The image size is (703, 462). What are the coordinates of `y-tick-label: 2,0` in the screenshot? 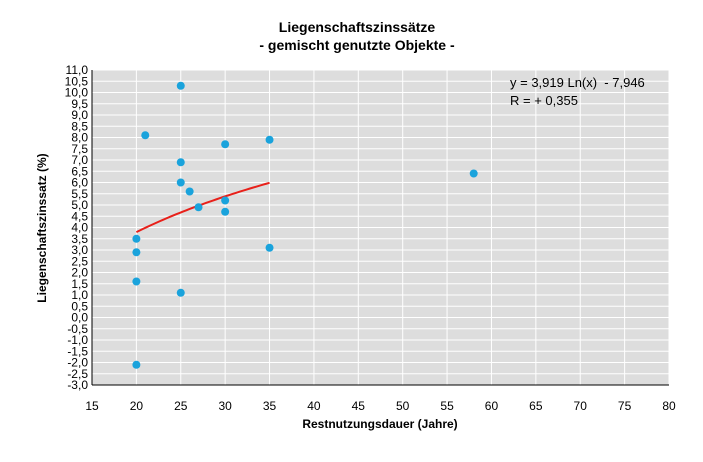 It's located at (79, 273).